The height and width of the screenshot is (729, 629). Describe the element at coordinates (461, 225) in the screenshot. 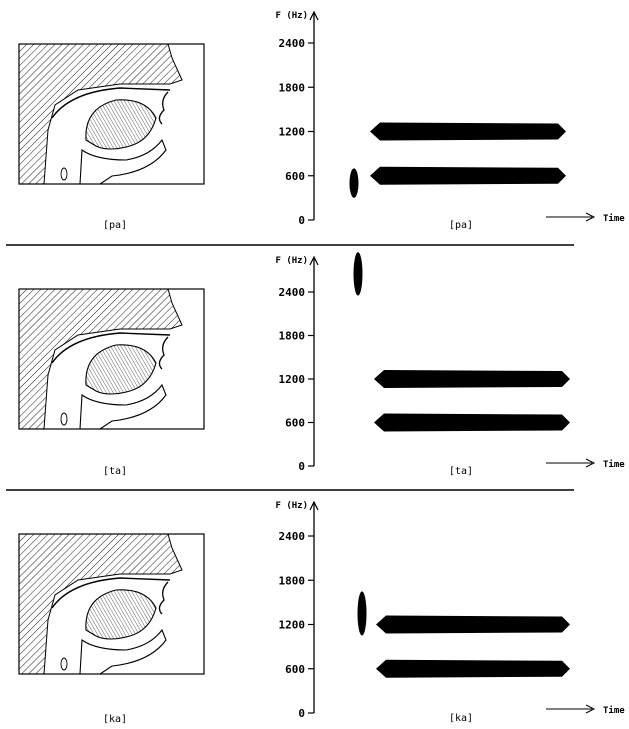

I see `spectrogram-caption: [pa]` at that location.